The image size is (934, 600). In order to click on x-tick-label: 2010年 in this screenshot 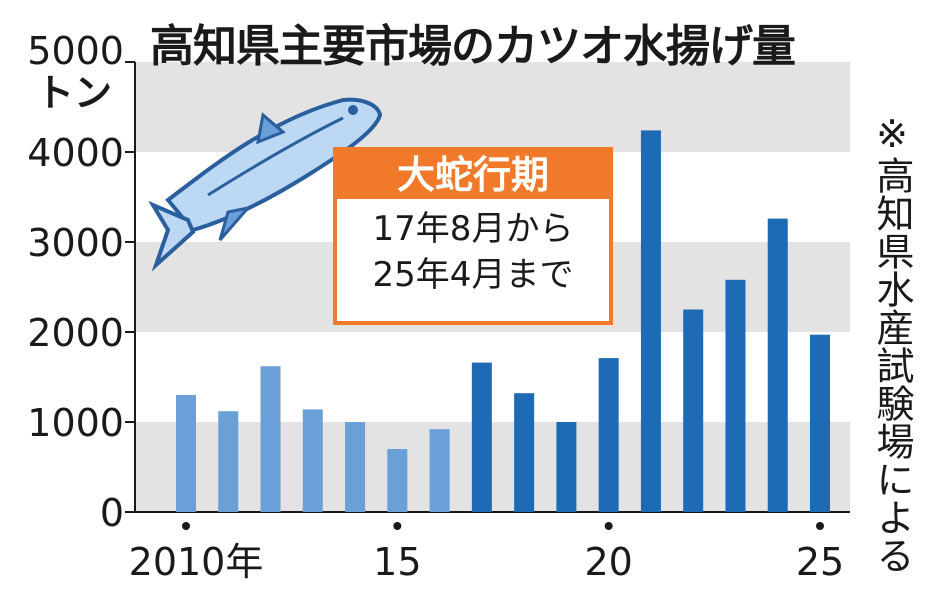, I will do `click(196, 562)`.